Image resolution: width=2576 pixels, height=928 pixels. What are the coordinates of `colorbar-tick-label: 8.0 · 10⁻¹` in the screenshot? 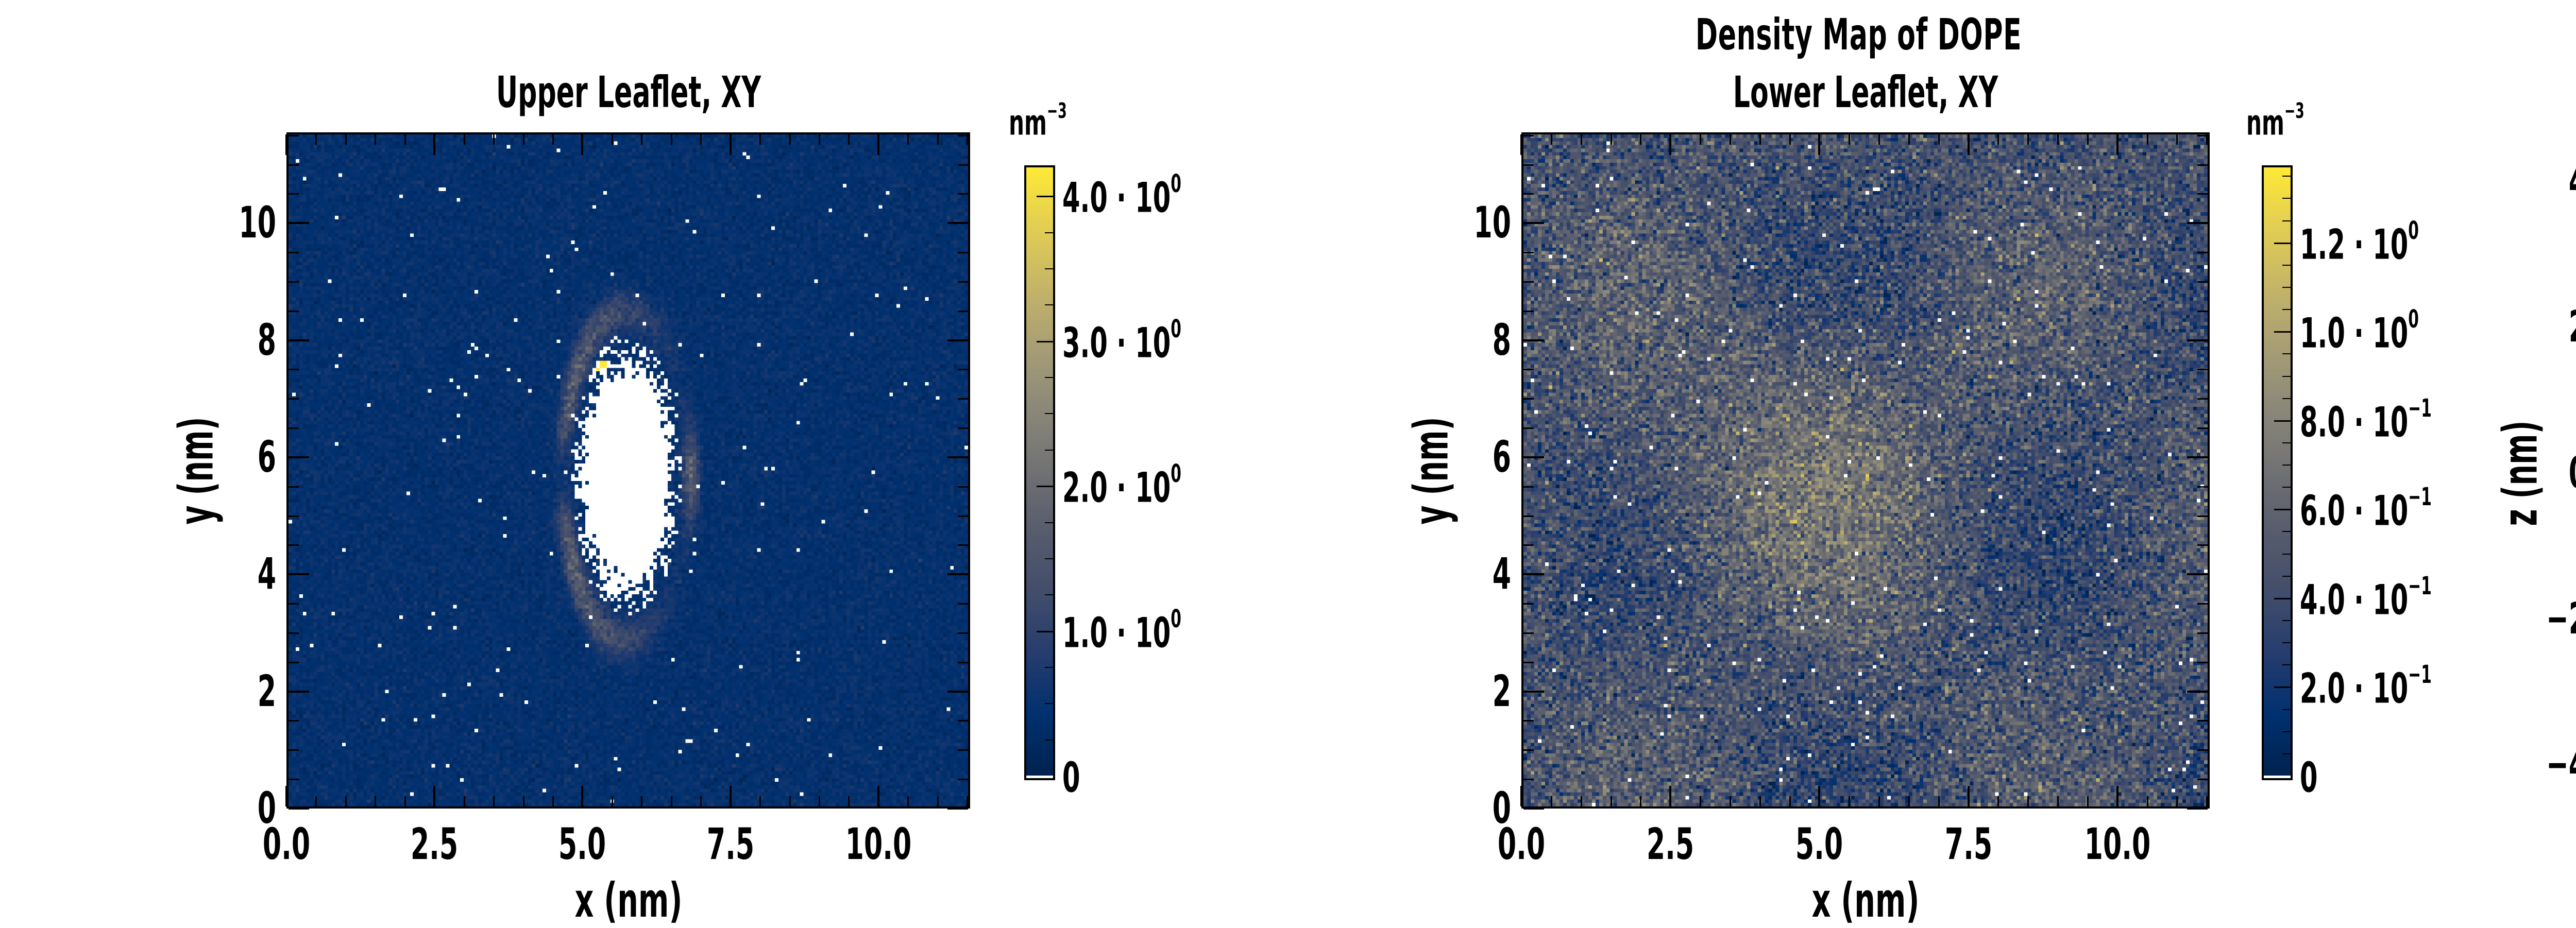 It's located at (2366, 420).